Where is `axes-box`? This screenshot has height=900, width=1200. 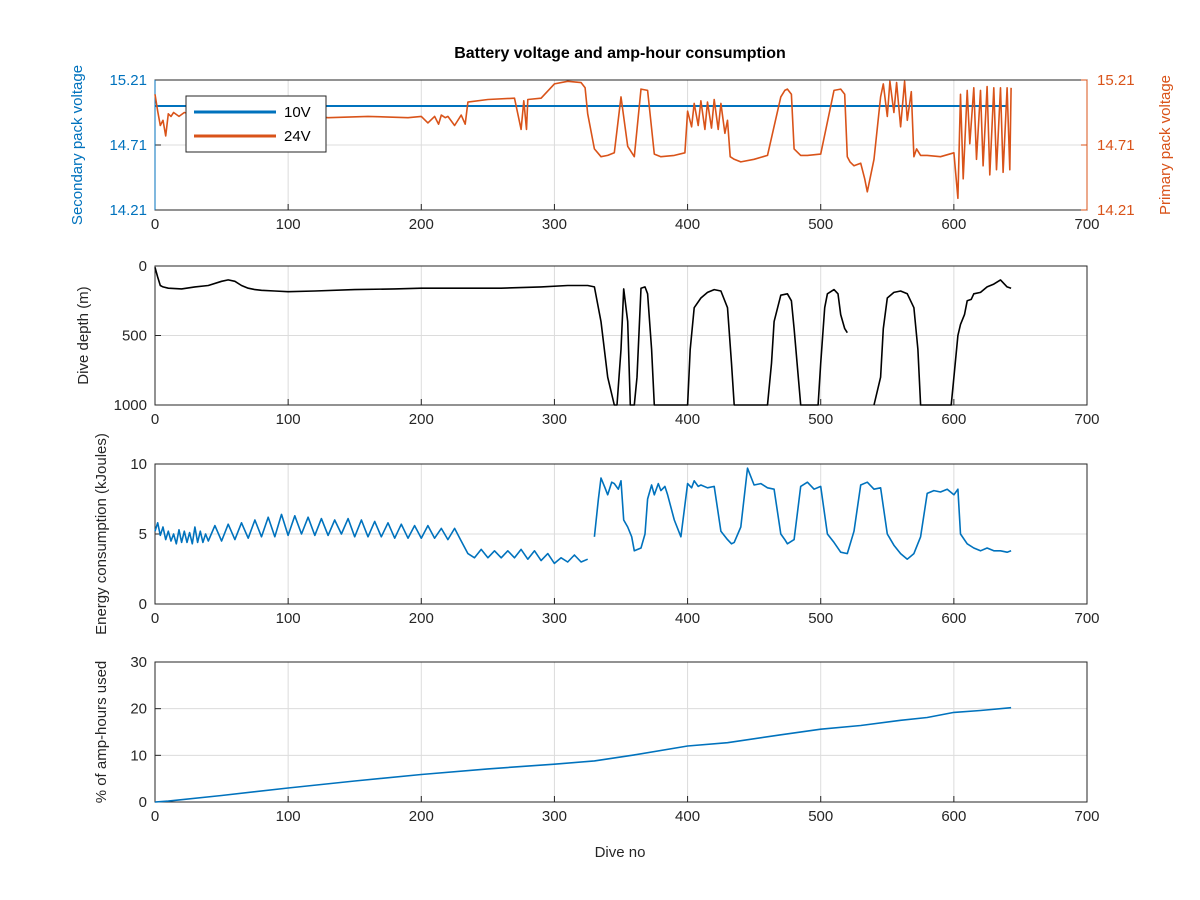 axes-box is located at coordinates (621, 732).